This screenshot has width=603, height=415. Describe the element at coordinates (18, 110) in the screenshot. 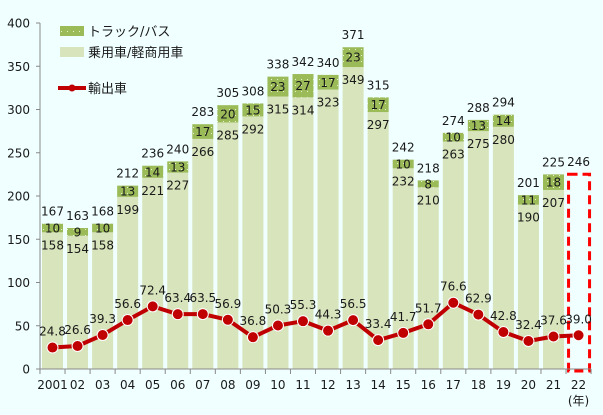

I see `y-tick-label: 300` at that location.